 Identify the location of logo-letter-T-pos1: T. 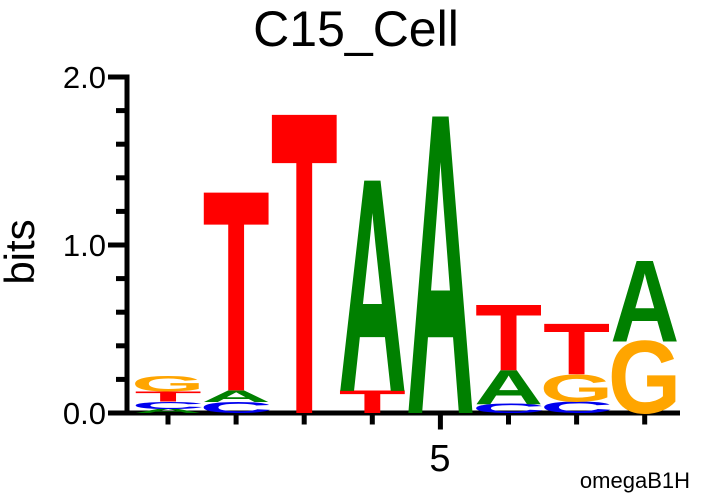
(167, 396).